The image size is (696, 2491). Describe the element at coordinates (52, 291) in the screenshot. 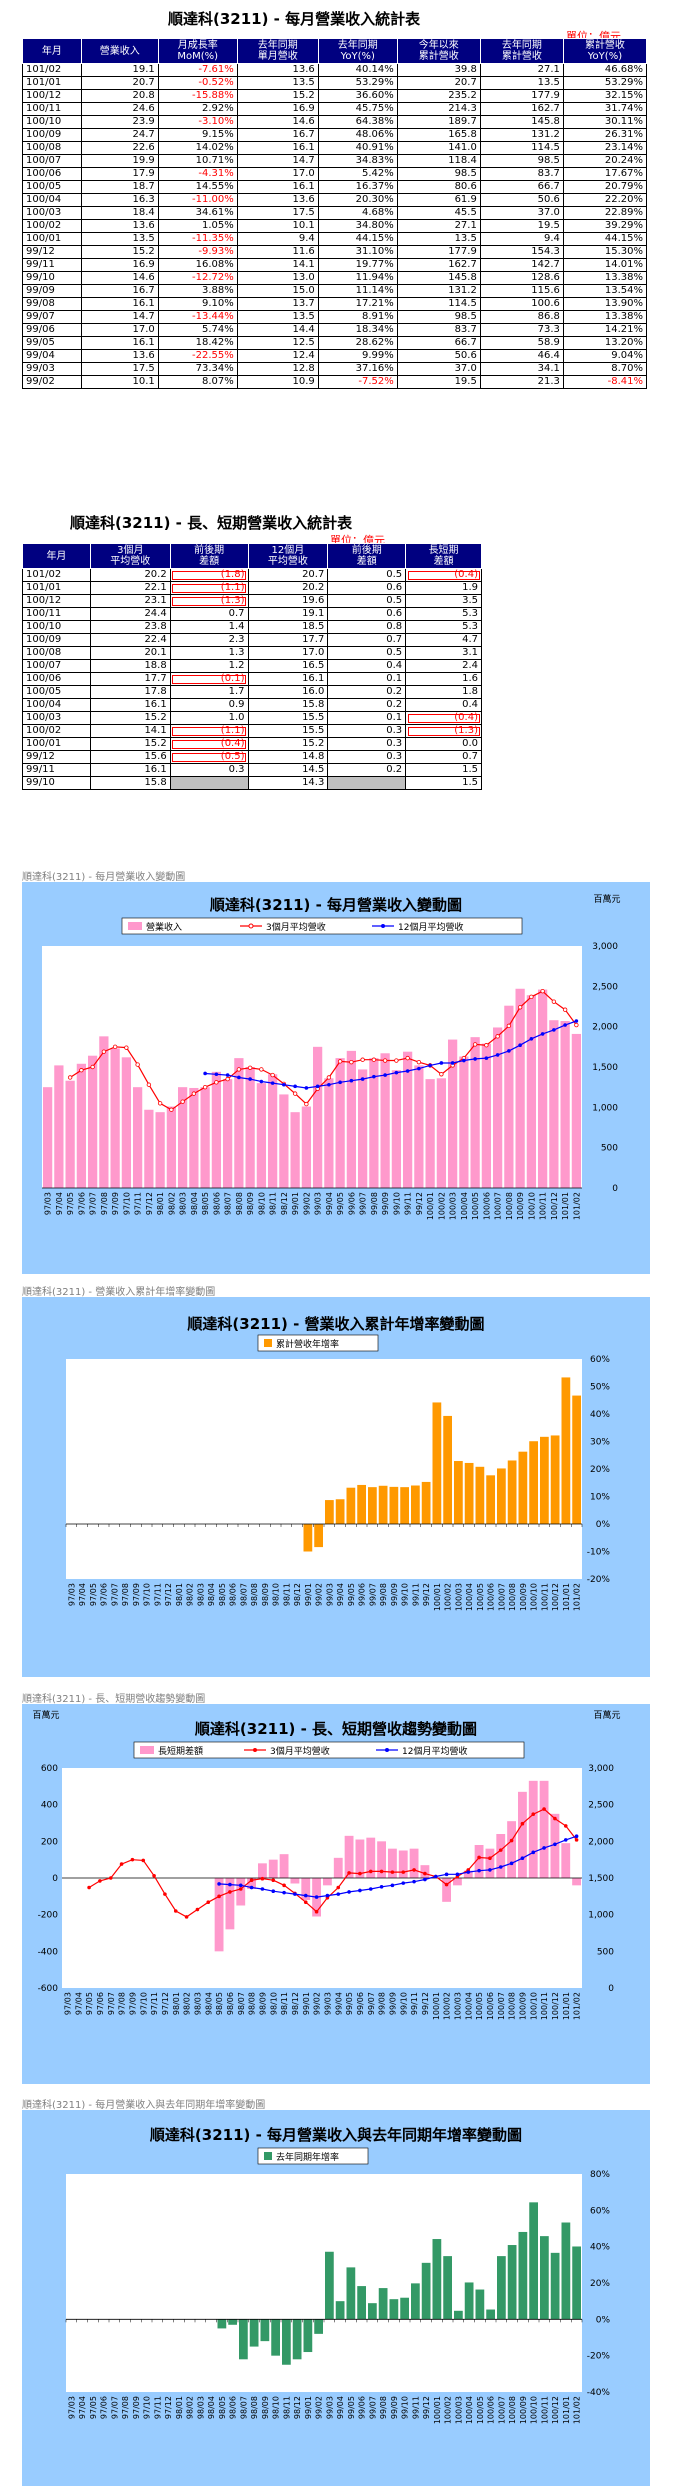

I see `table-cell: 99/09` at that location.